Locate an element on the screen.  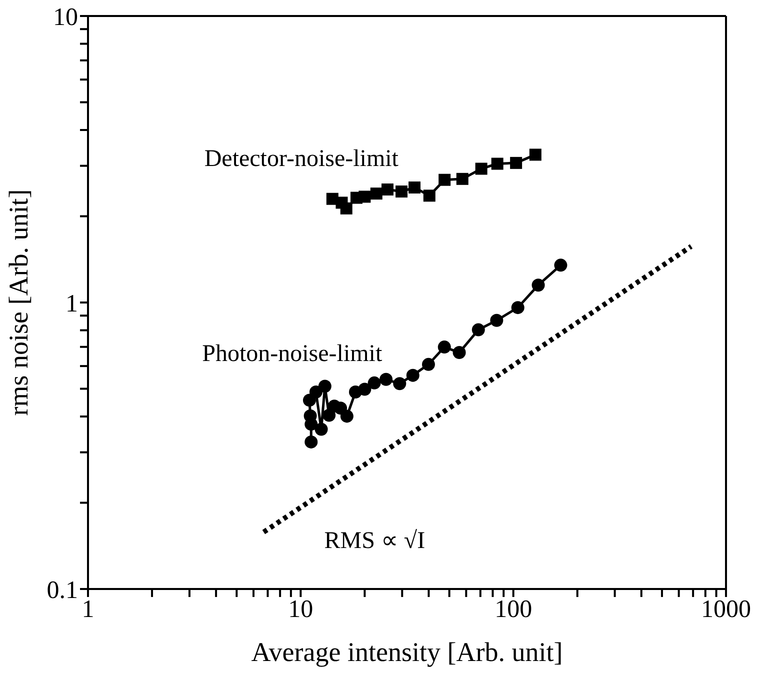
x-tick-label: 10 is located at coordinates (301, 609).